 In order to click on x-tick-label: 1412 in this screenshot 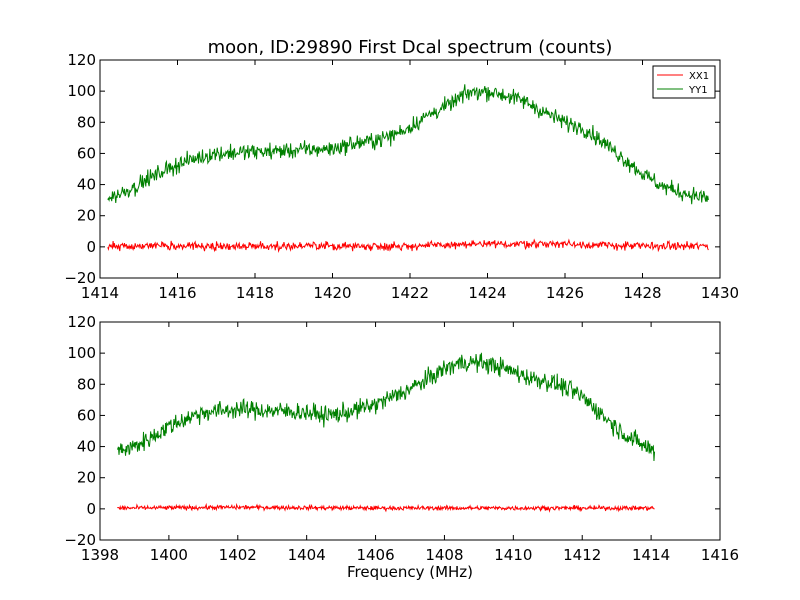, I will do `click(582, 555)`.